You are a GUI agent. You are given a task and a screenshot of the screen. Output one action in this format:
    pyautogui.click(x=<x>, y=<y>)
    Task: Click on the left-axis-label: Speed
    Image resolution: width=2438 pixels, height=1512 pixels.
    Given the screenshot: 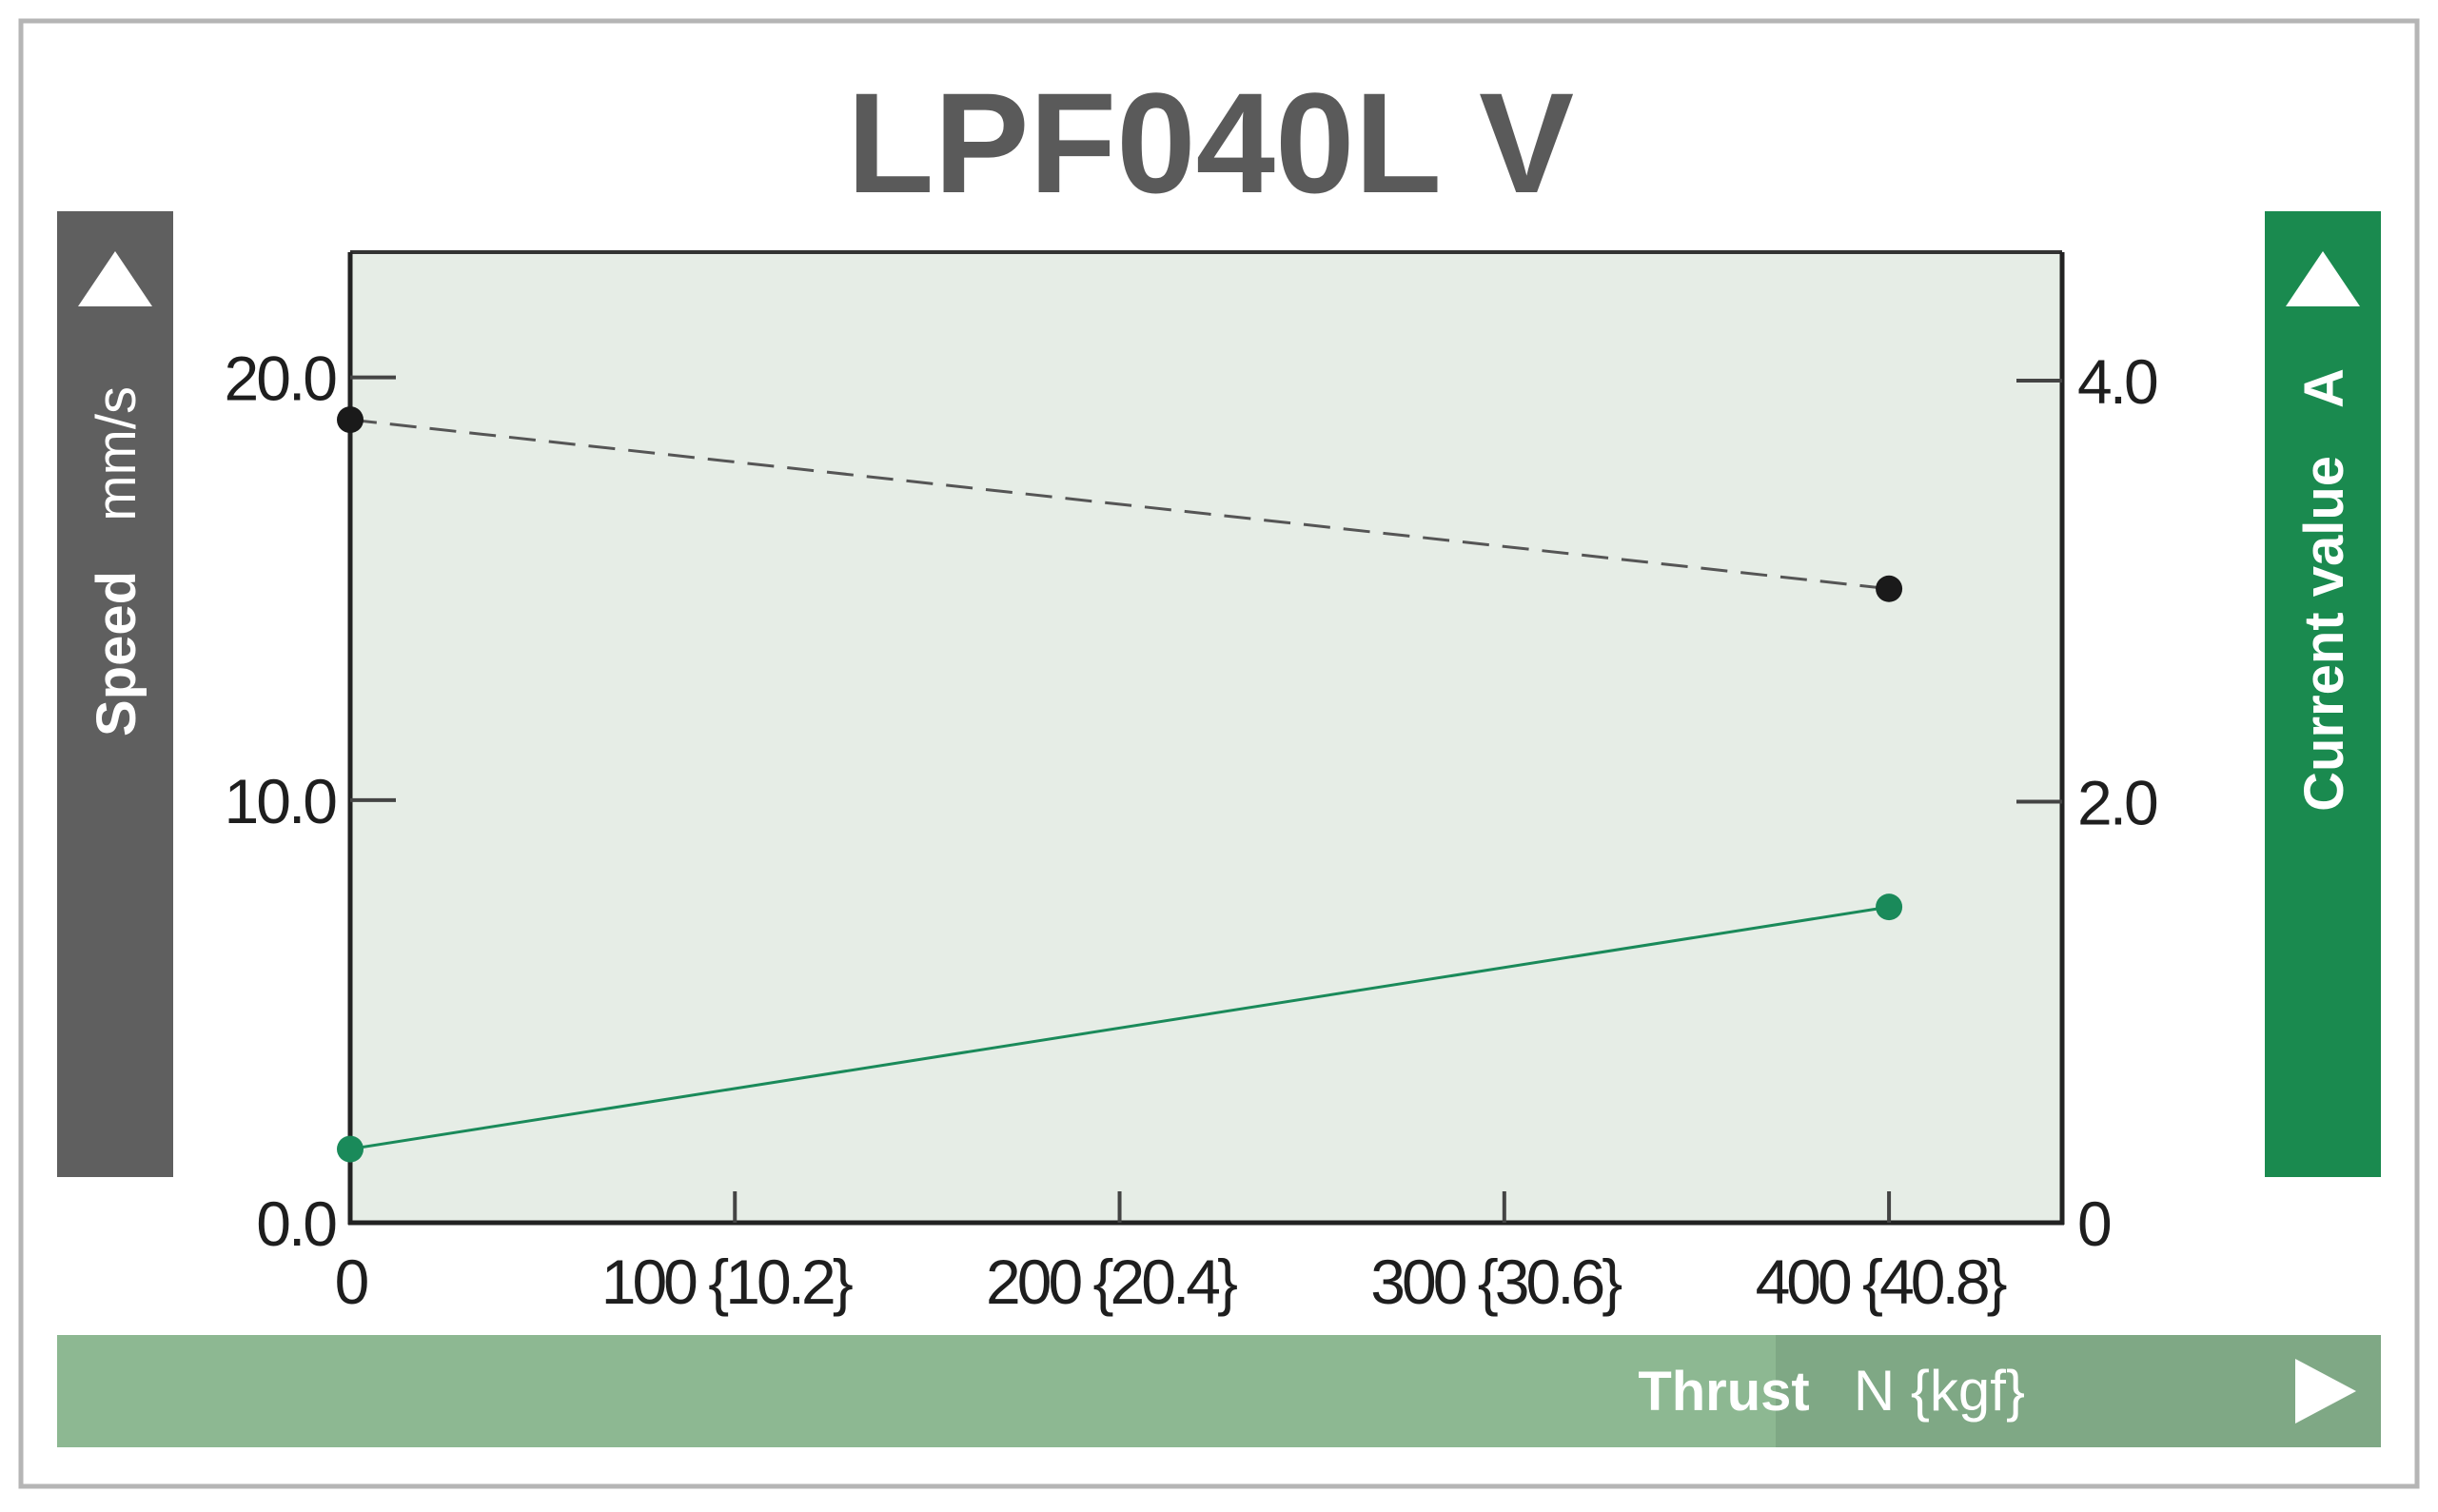 What is the action you would take?
    pyautogui.click(x=116, y=653)
    